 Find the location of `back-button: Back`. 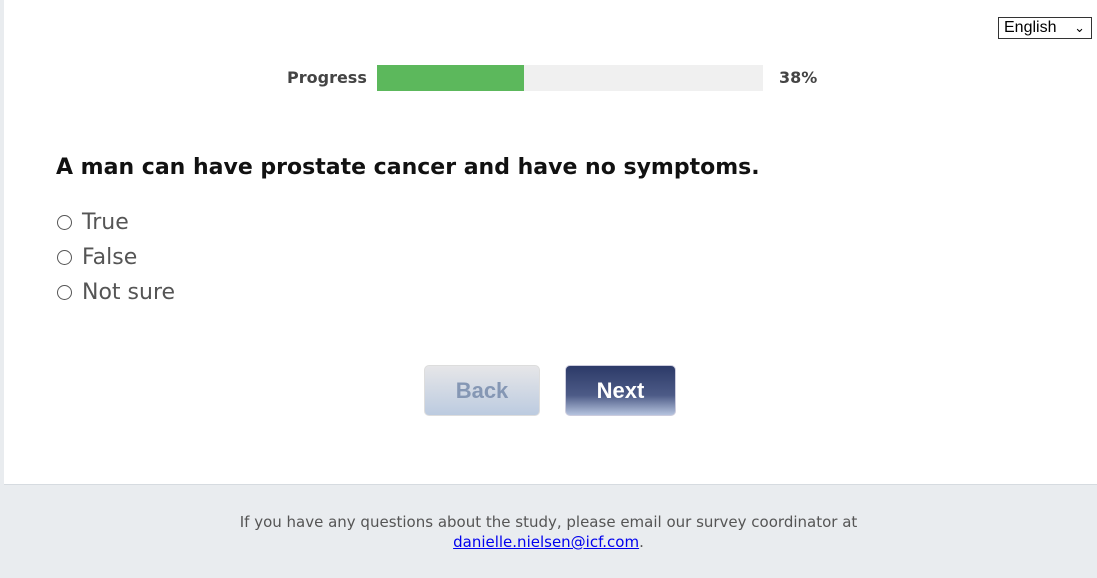

back-button: Back is located at coordinates (482, 390).